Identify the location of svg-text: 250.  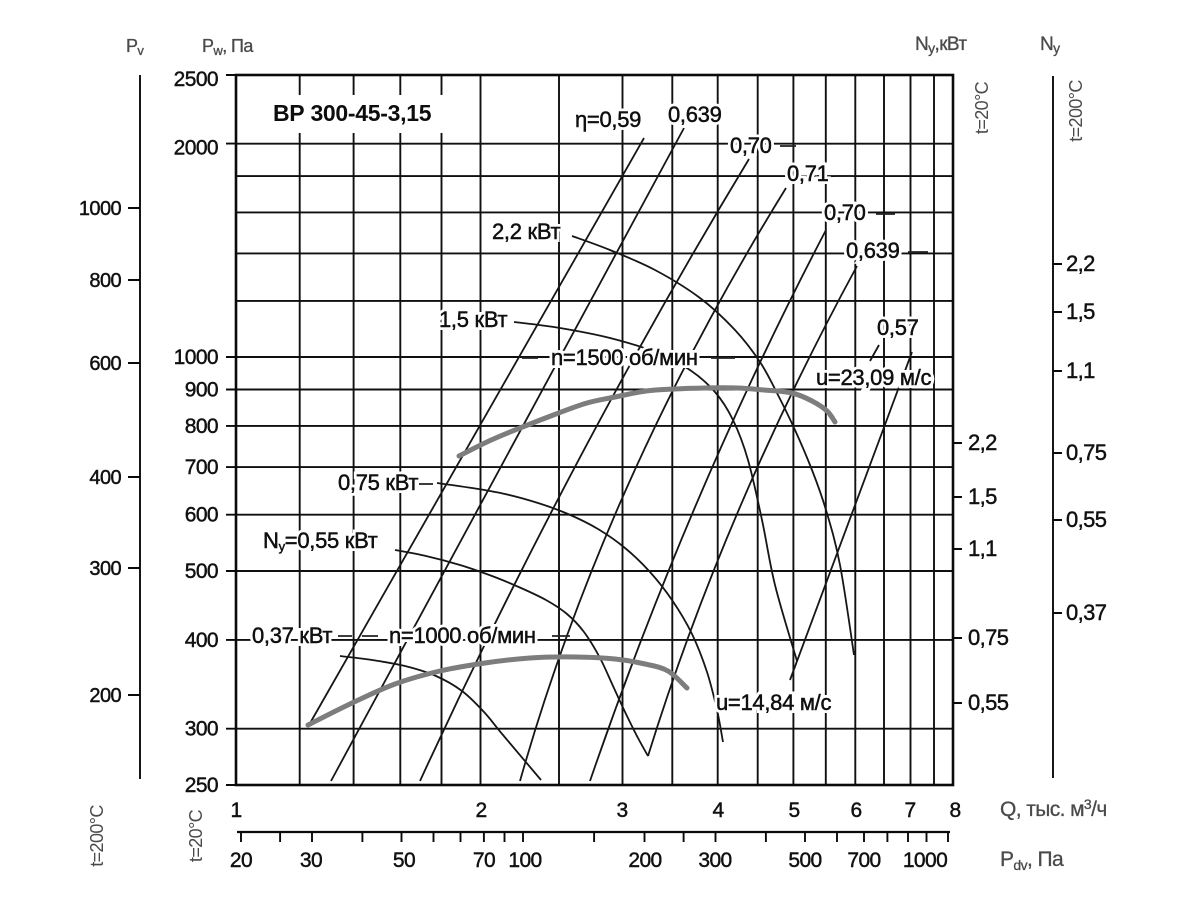
(201, 785).